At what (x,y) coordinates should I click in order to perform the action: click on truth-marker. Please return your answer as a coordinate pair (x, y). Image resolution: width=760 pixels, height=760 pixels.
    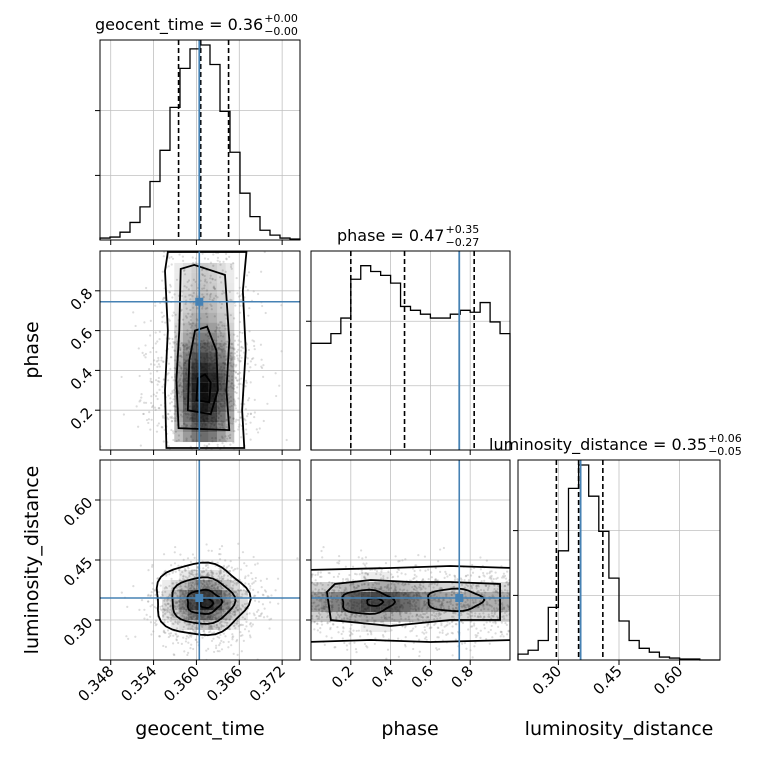
    Looking at the image, I should click on (199, 301).